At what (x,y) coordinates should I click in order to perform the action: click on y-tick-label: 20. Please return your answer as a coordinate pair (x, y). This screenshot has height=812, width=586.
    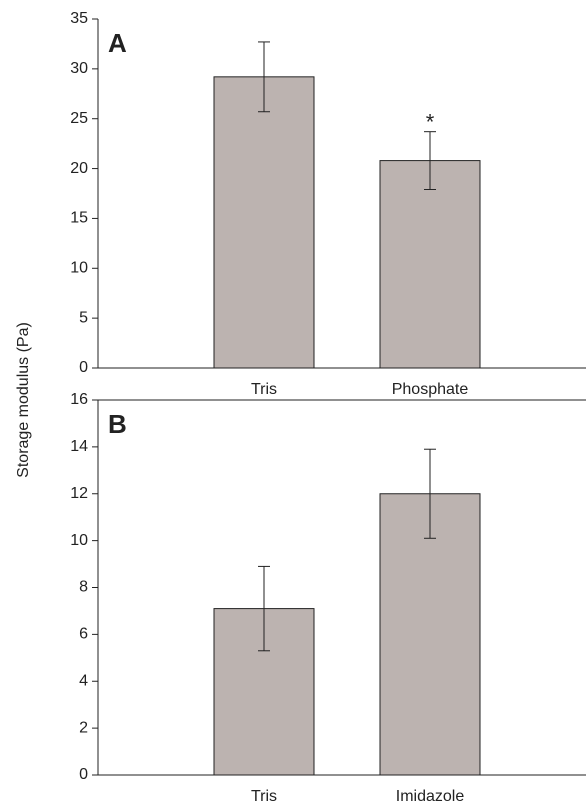
    Looking at the image, I should click on (79, 168).